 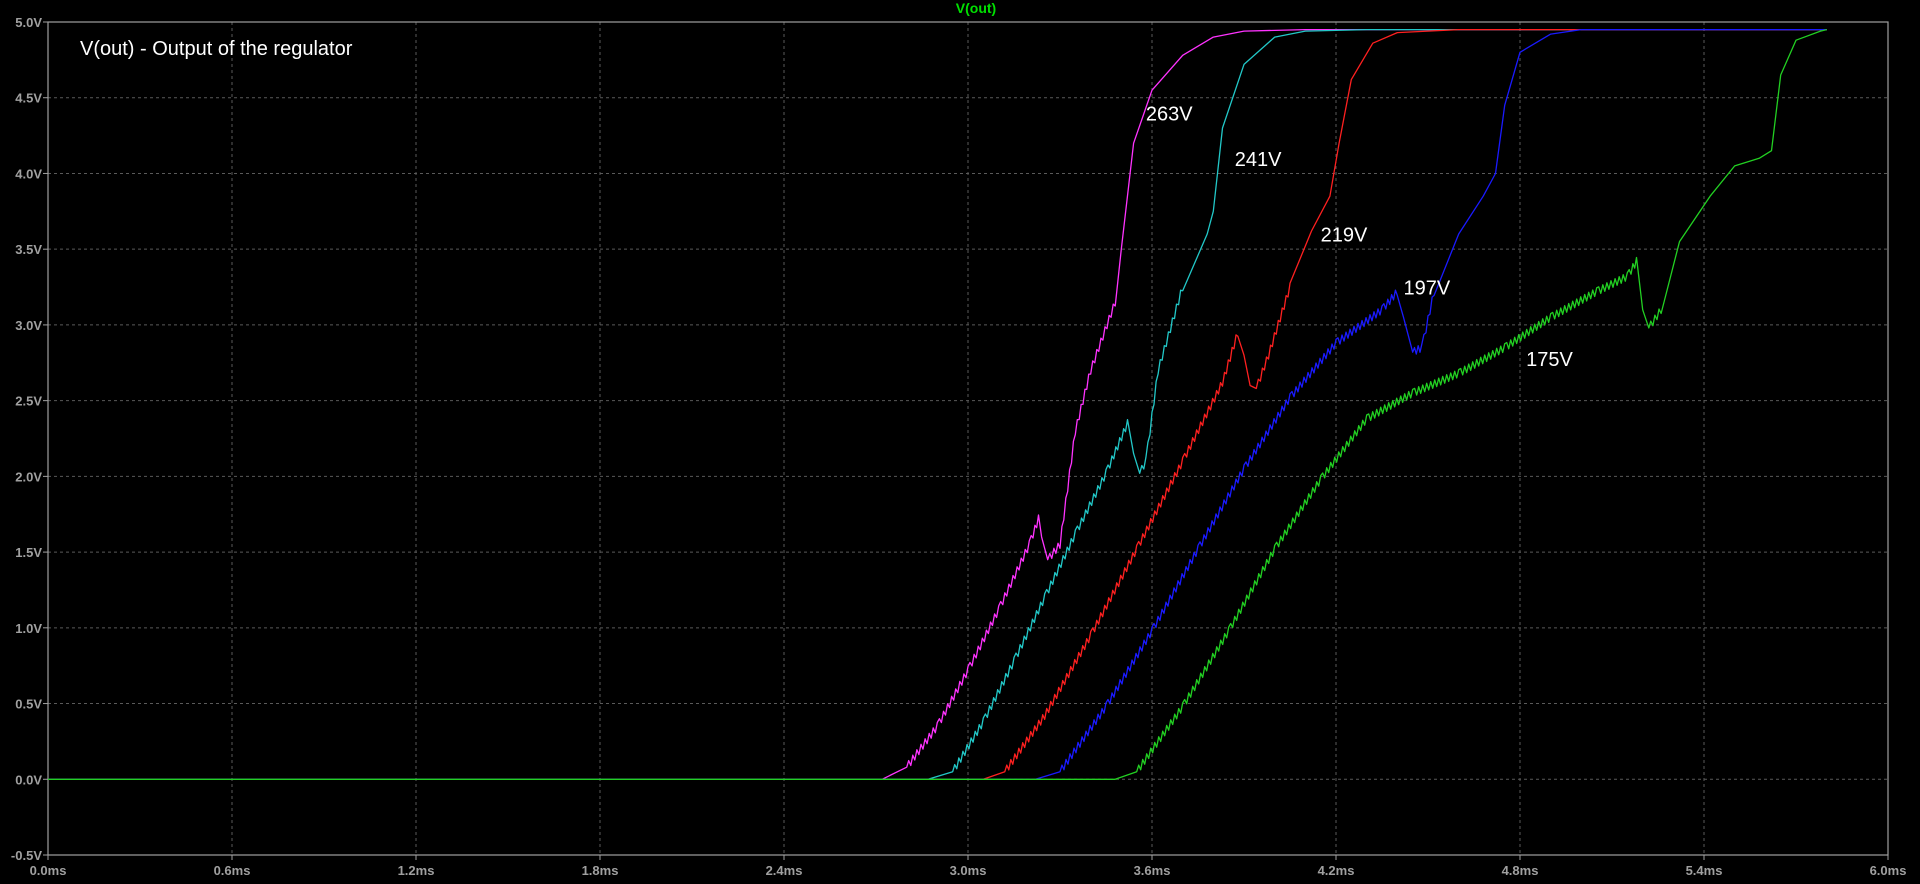 What do you see at coordinates (28, 779) in the screenshot?
I see `y-tick-label: 0.0V` at bounding box center [28, 779].